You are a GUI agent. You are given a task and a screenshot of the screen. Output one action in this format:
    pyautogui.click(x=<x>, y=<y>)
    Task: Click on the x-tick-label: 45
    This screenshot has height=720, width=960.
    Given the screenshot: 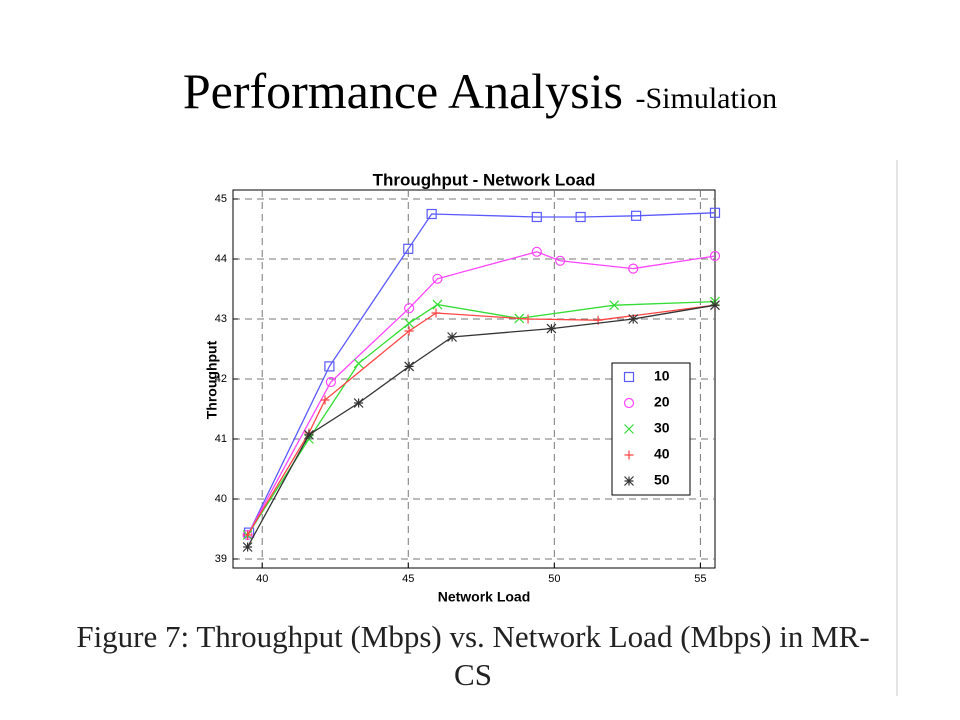 What is the action you would take?
    pyautogui.click(x=408, y=579)
    